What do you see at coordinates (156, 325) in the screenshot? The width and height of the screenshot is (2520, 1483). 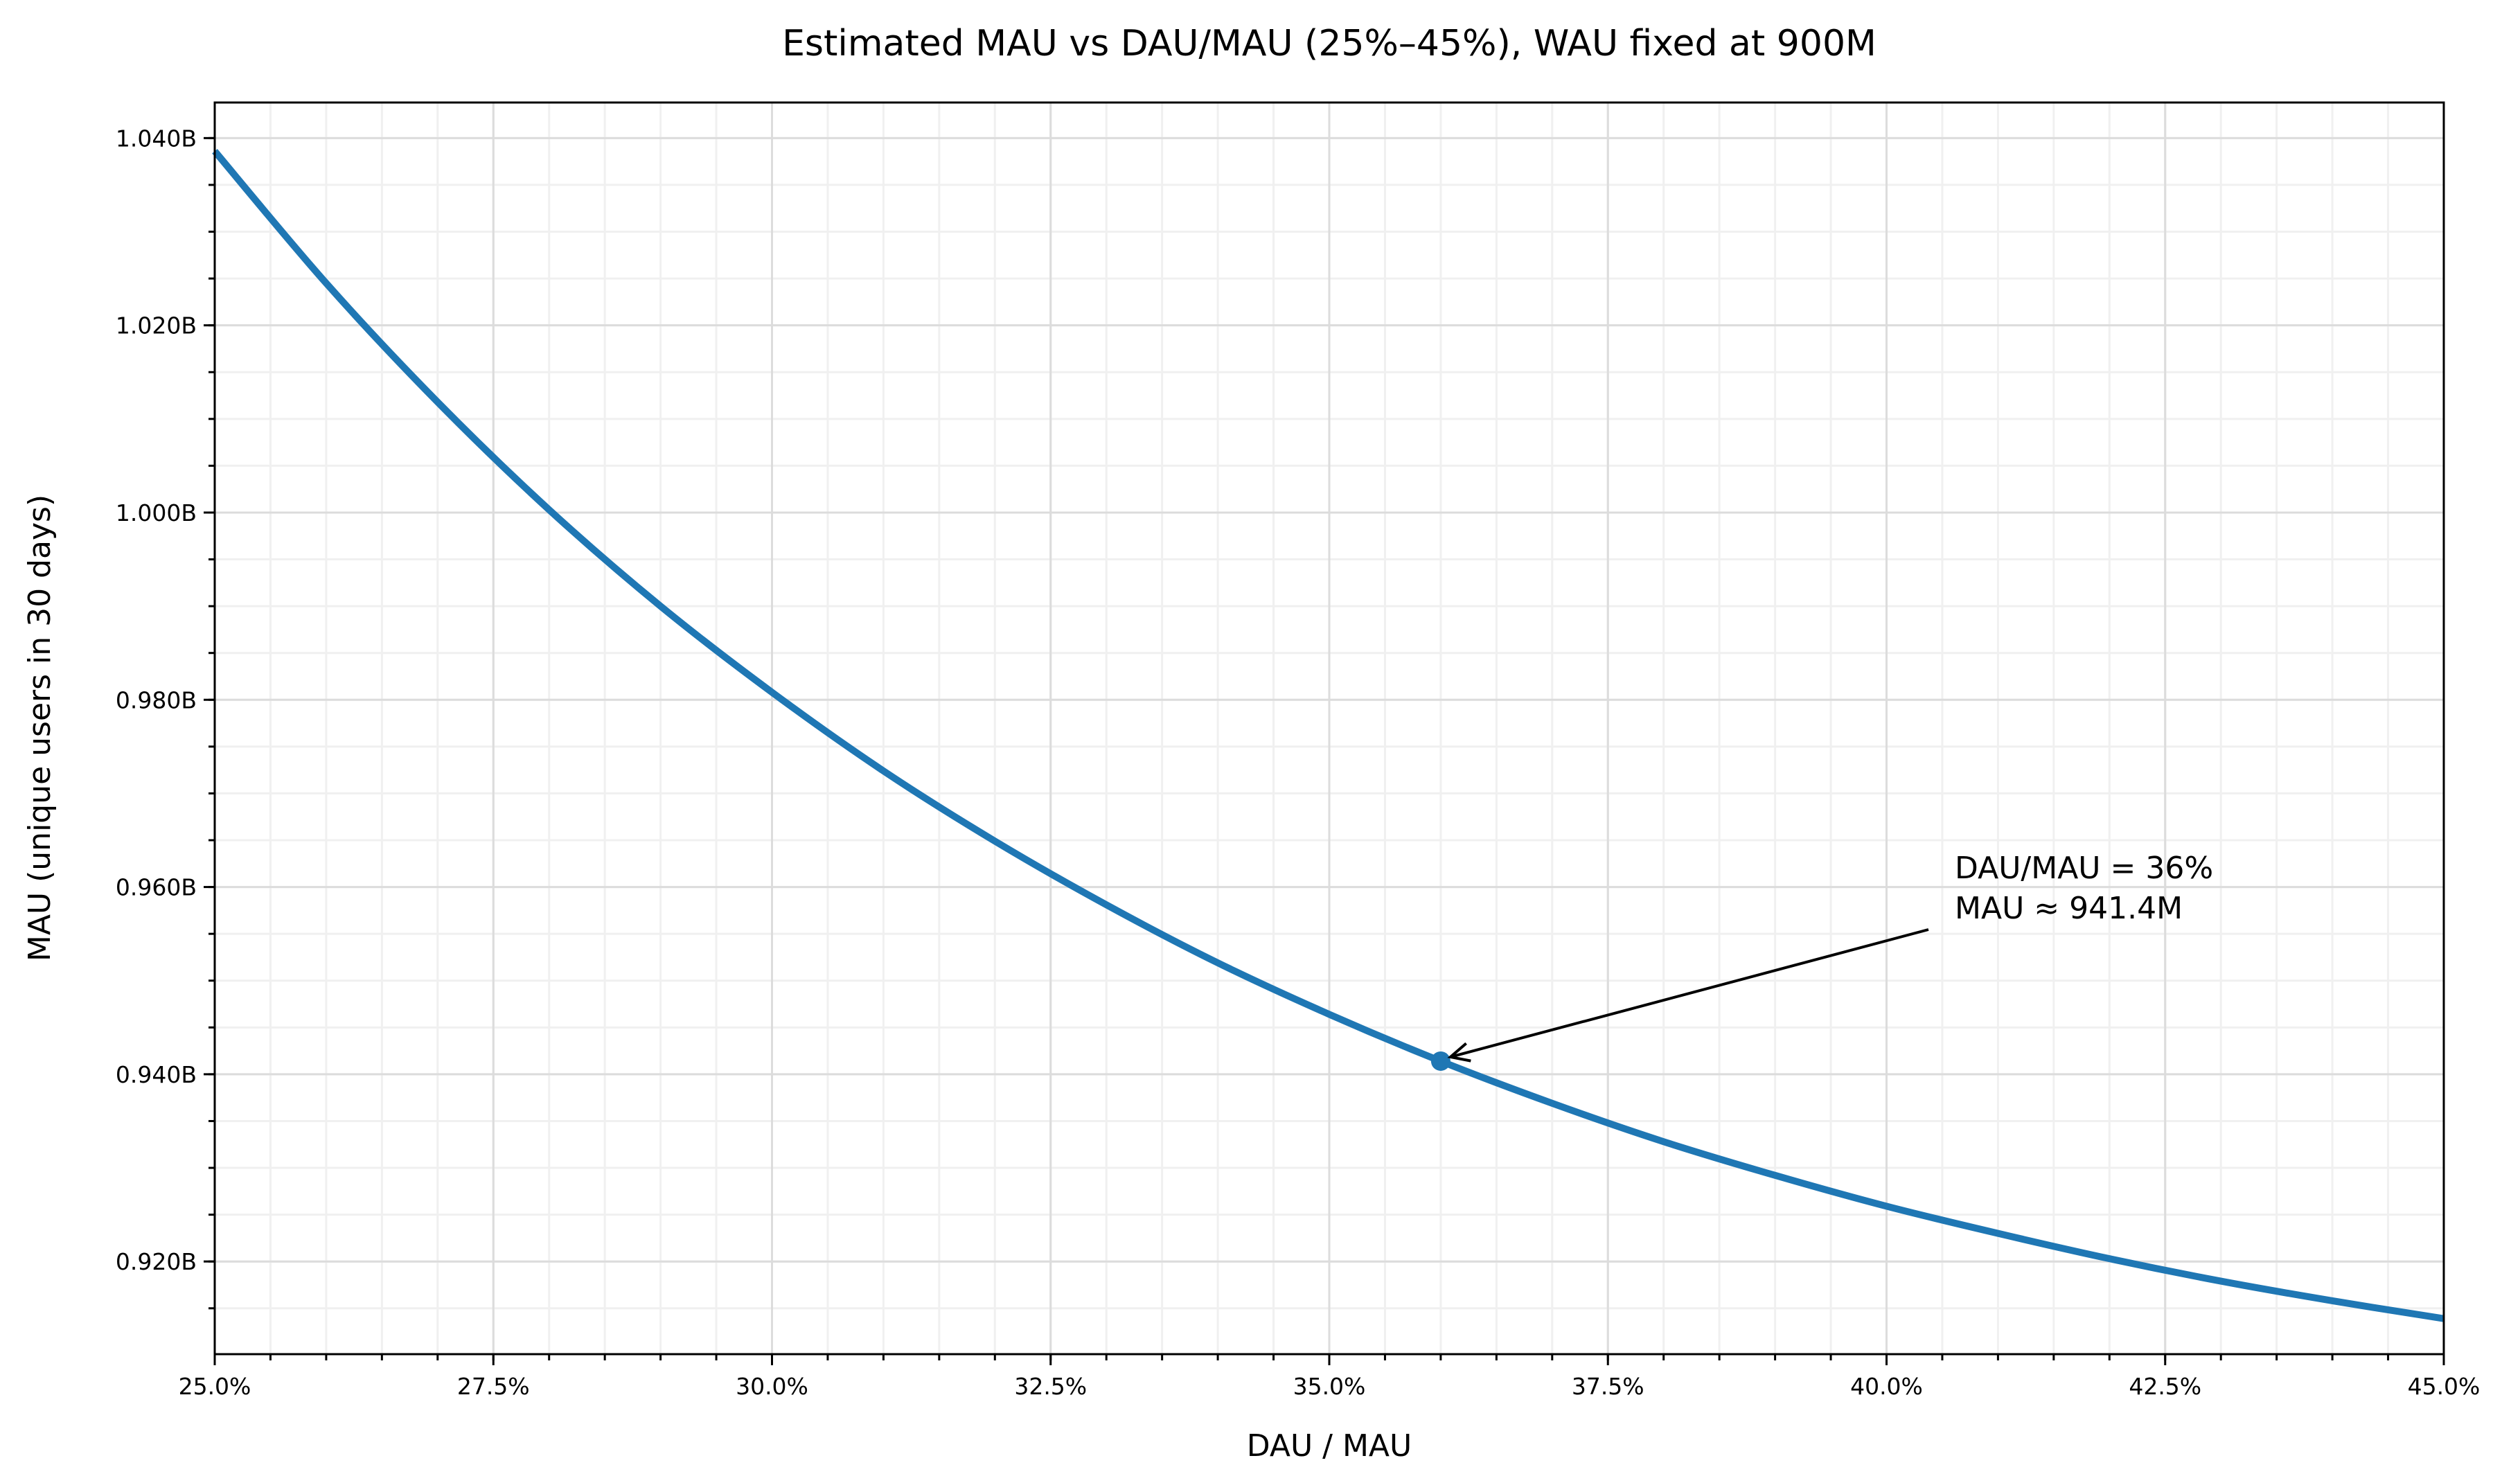 I see `y-tick-label: 1.020B` at bounding box center [156, 325].